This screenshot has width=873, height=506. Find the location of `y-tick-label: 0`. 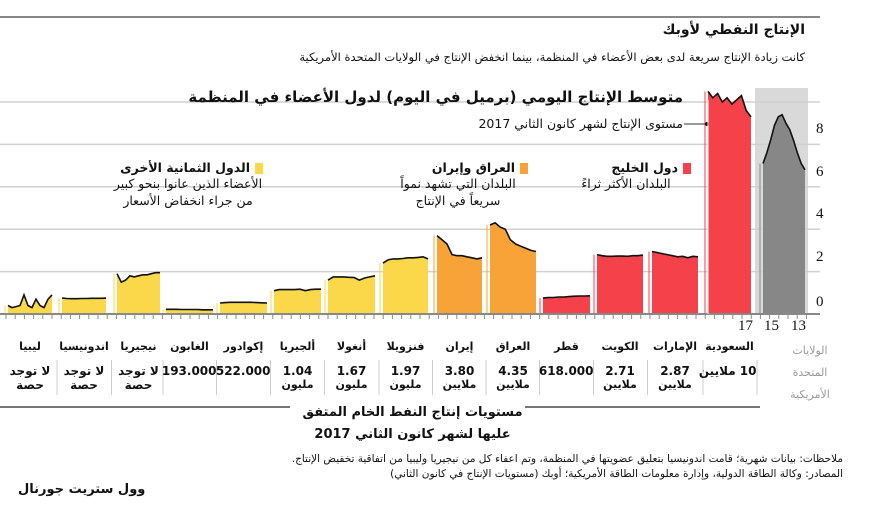

y-tick-label: 0 is located at coordinates (820, 302).